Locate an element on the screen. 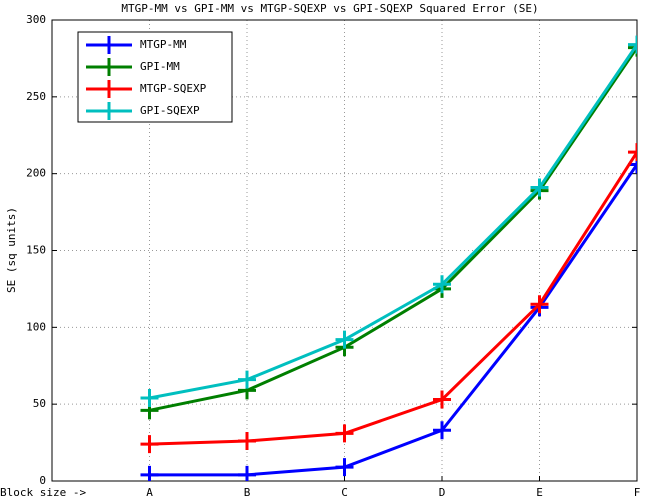 The width and height of the screenshot is (649, 500). y-axis-label: SE (sq units) is located at coordinates (11, 250).